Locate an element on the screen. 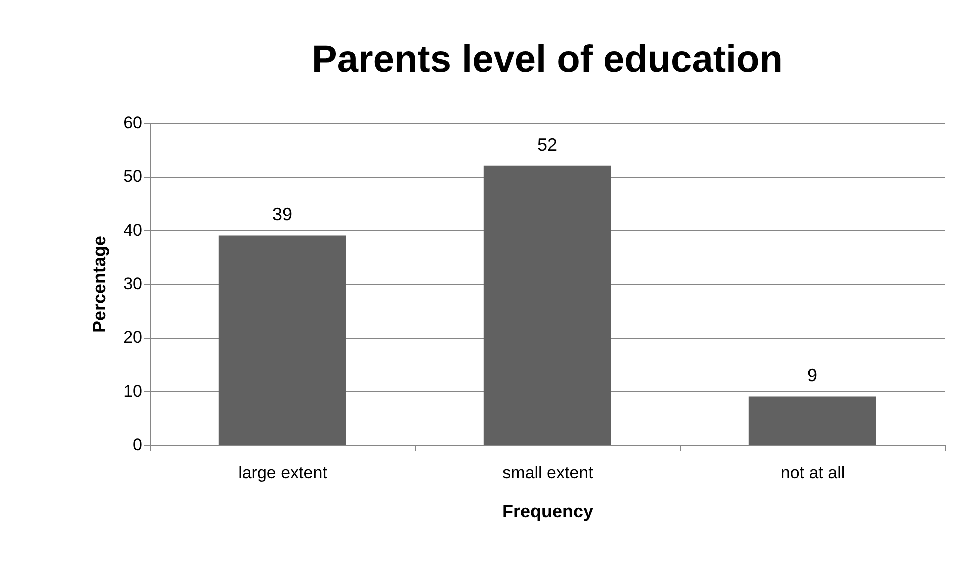 This screenshot has width=961, height=581. y-tick-label: 30 is located at coordinates (133, 284).